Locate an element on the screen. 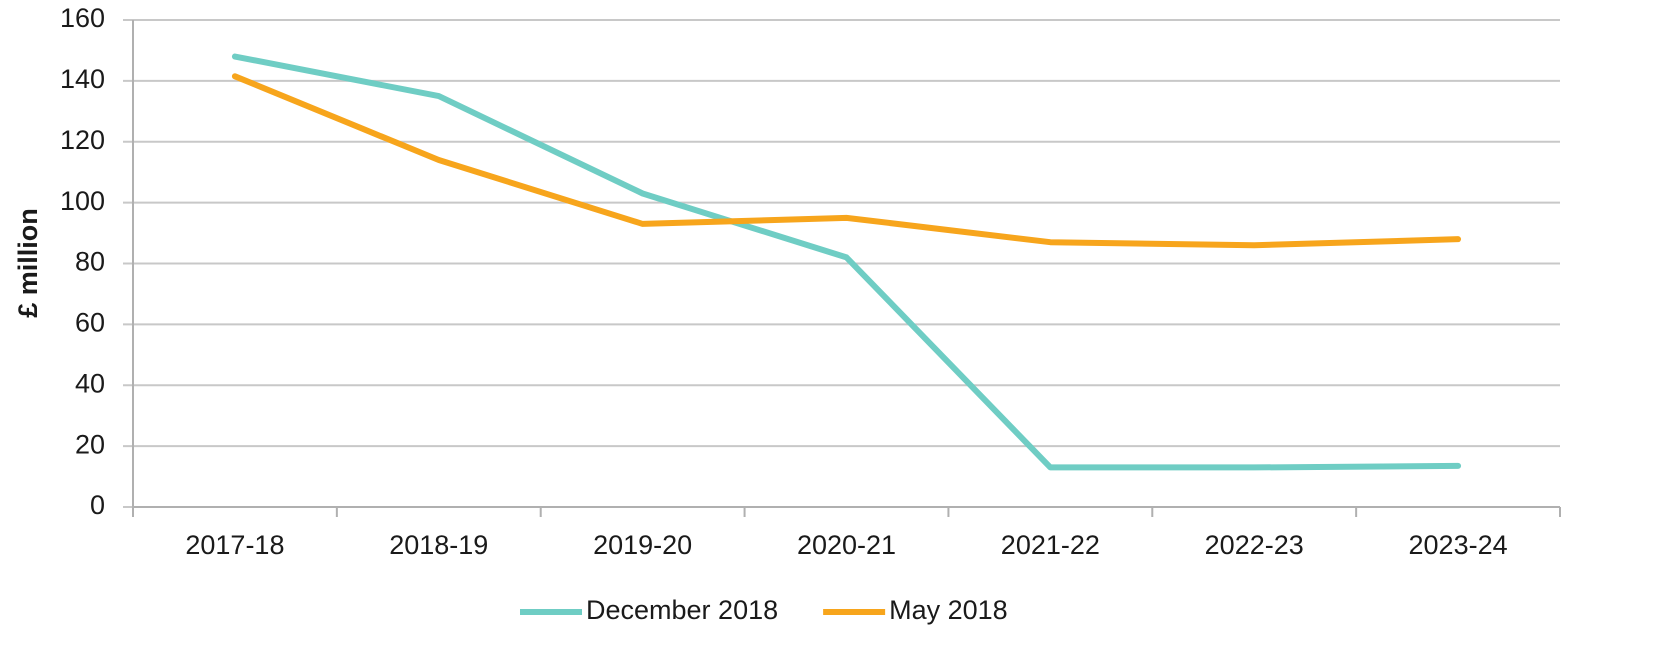 This screenshot has height=664, width=1653. y-tick-label: 60 is located at coordinates (90, 323).